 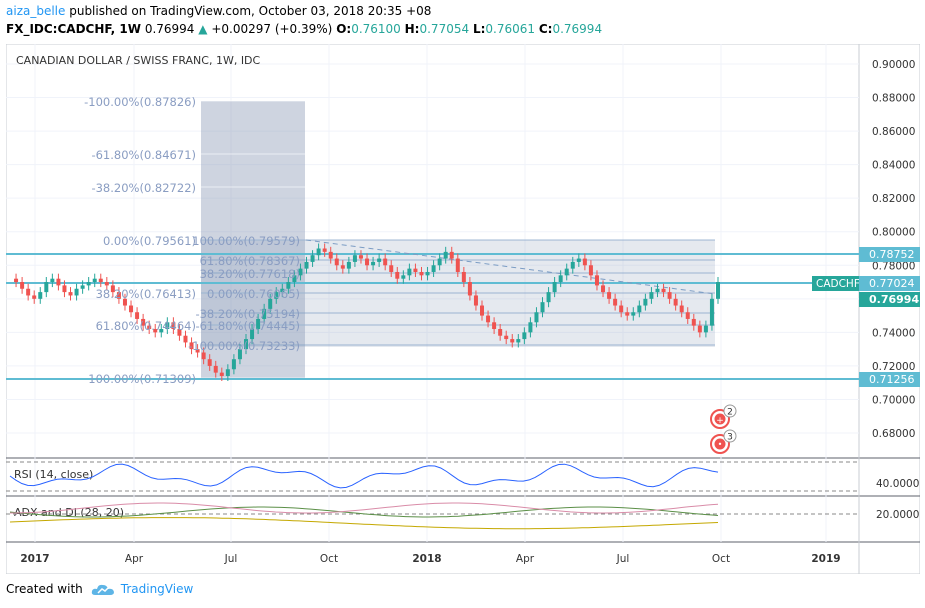 What do you see at coordinates (545, 29) in the screenshot?
I see `close-label: C:` at bounding box center [545, 29].